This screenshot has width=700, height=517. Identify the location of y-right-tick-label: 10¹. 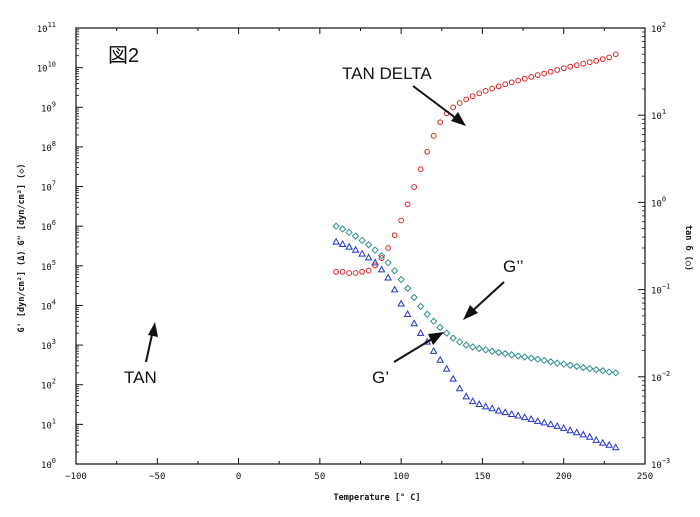
(658, 115).